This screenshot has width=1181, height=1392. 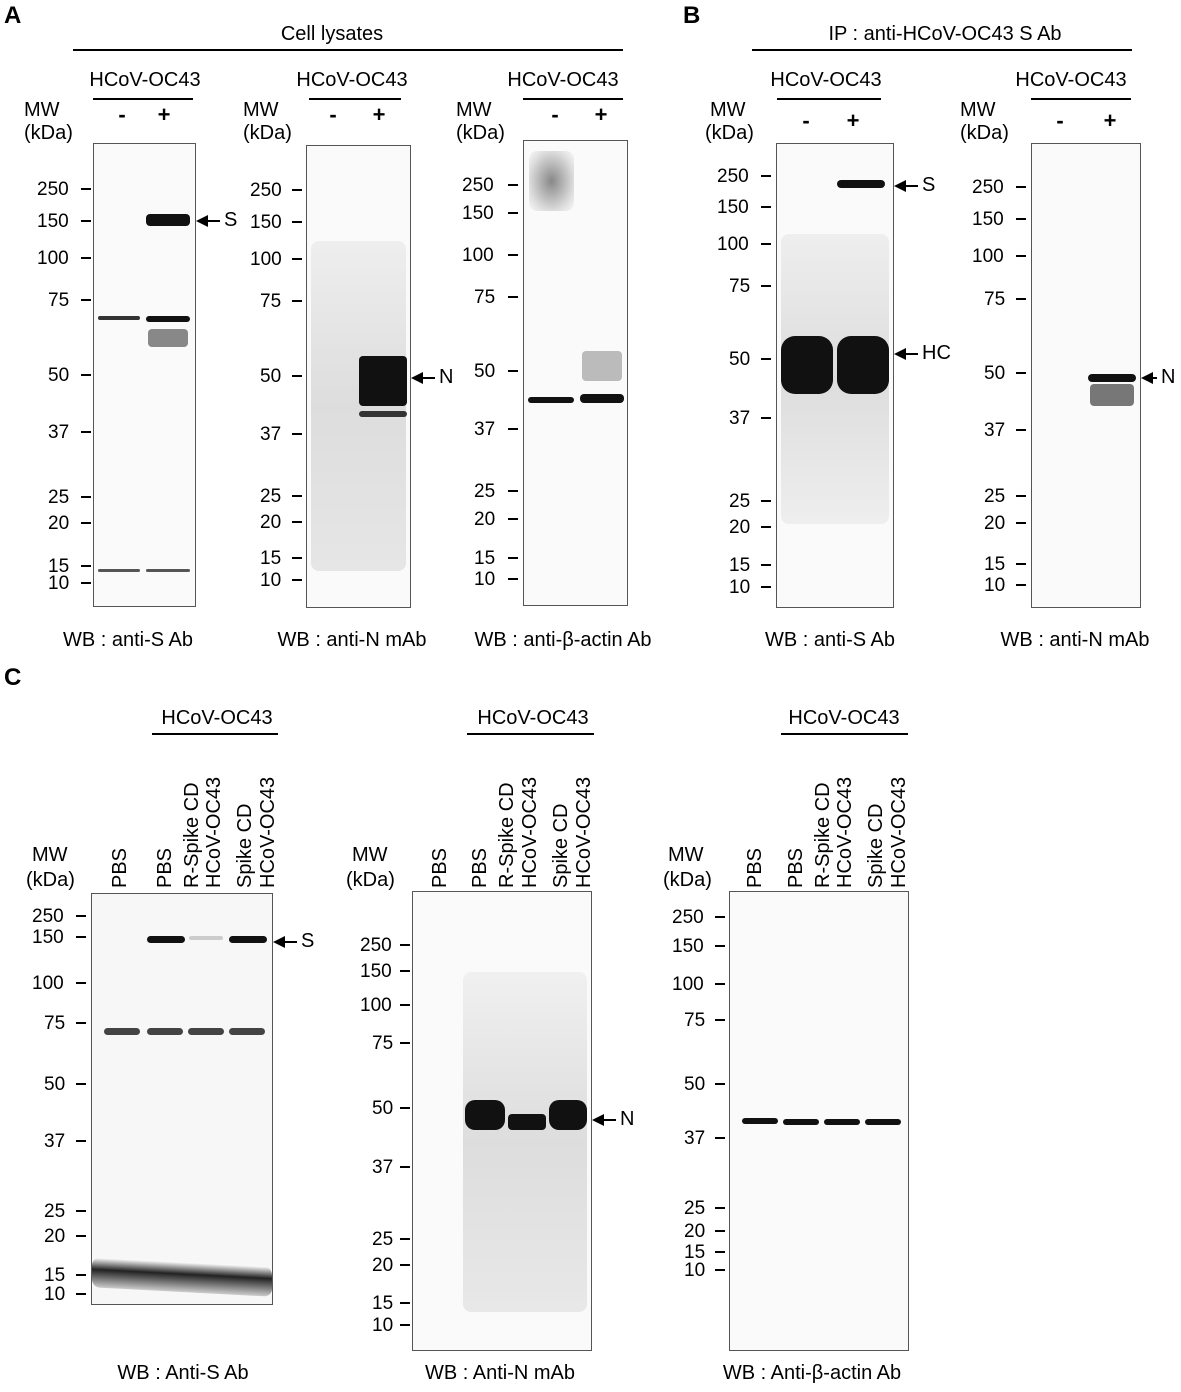 I want to click on blot-a3-group-line, so click(x=573, y=99).